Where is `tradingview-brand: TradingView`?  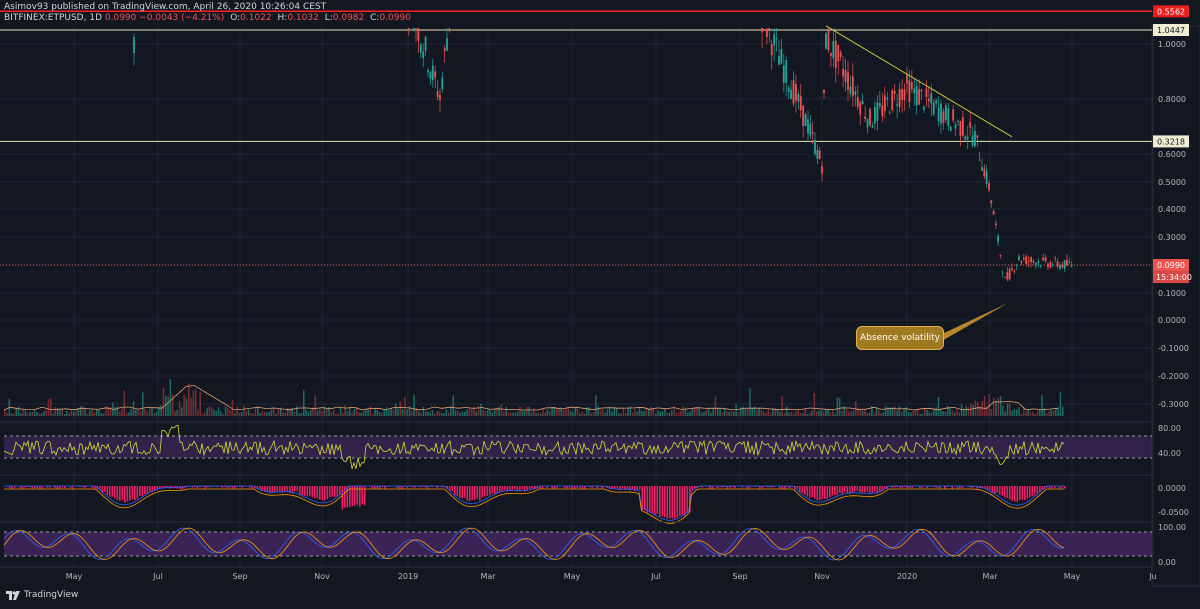 tradingview-brand: TradingView is located at coordinates (42, 595).